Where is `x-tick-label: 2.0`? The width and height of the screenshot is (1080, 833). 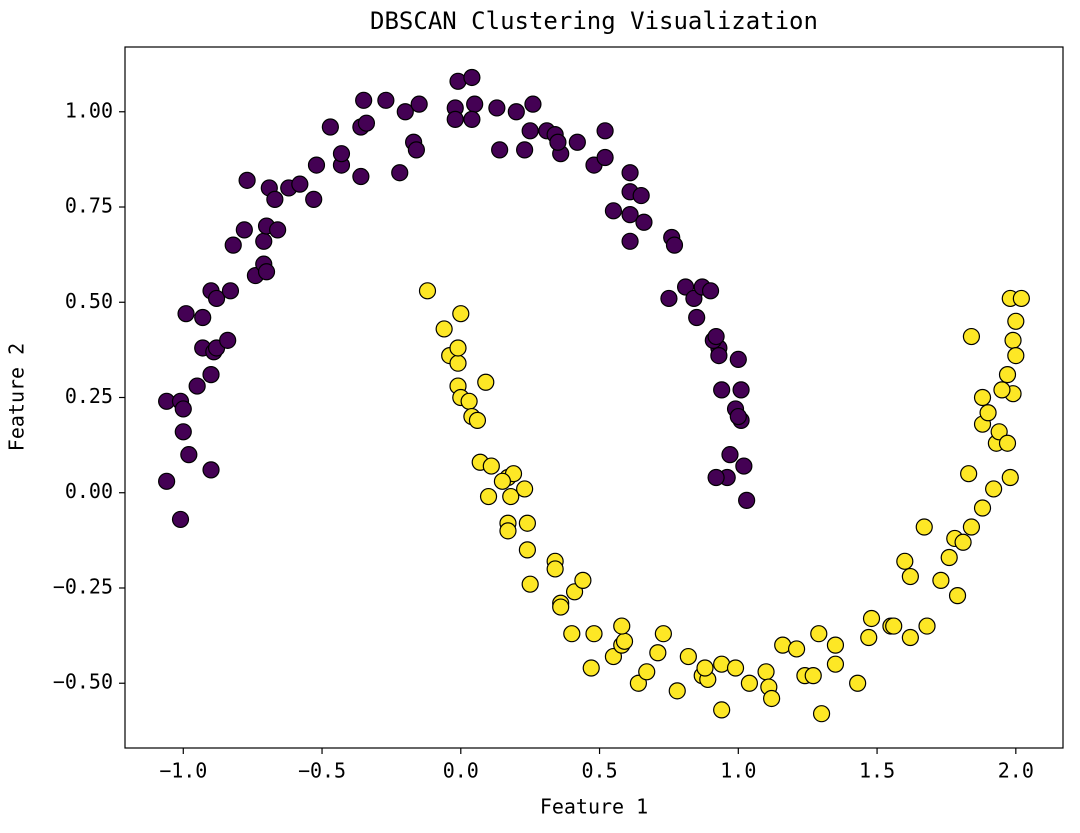
x-tick-label: 2.0 is located at coordinates (1016, 771).